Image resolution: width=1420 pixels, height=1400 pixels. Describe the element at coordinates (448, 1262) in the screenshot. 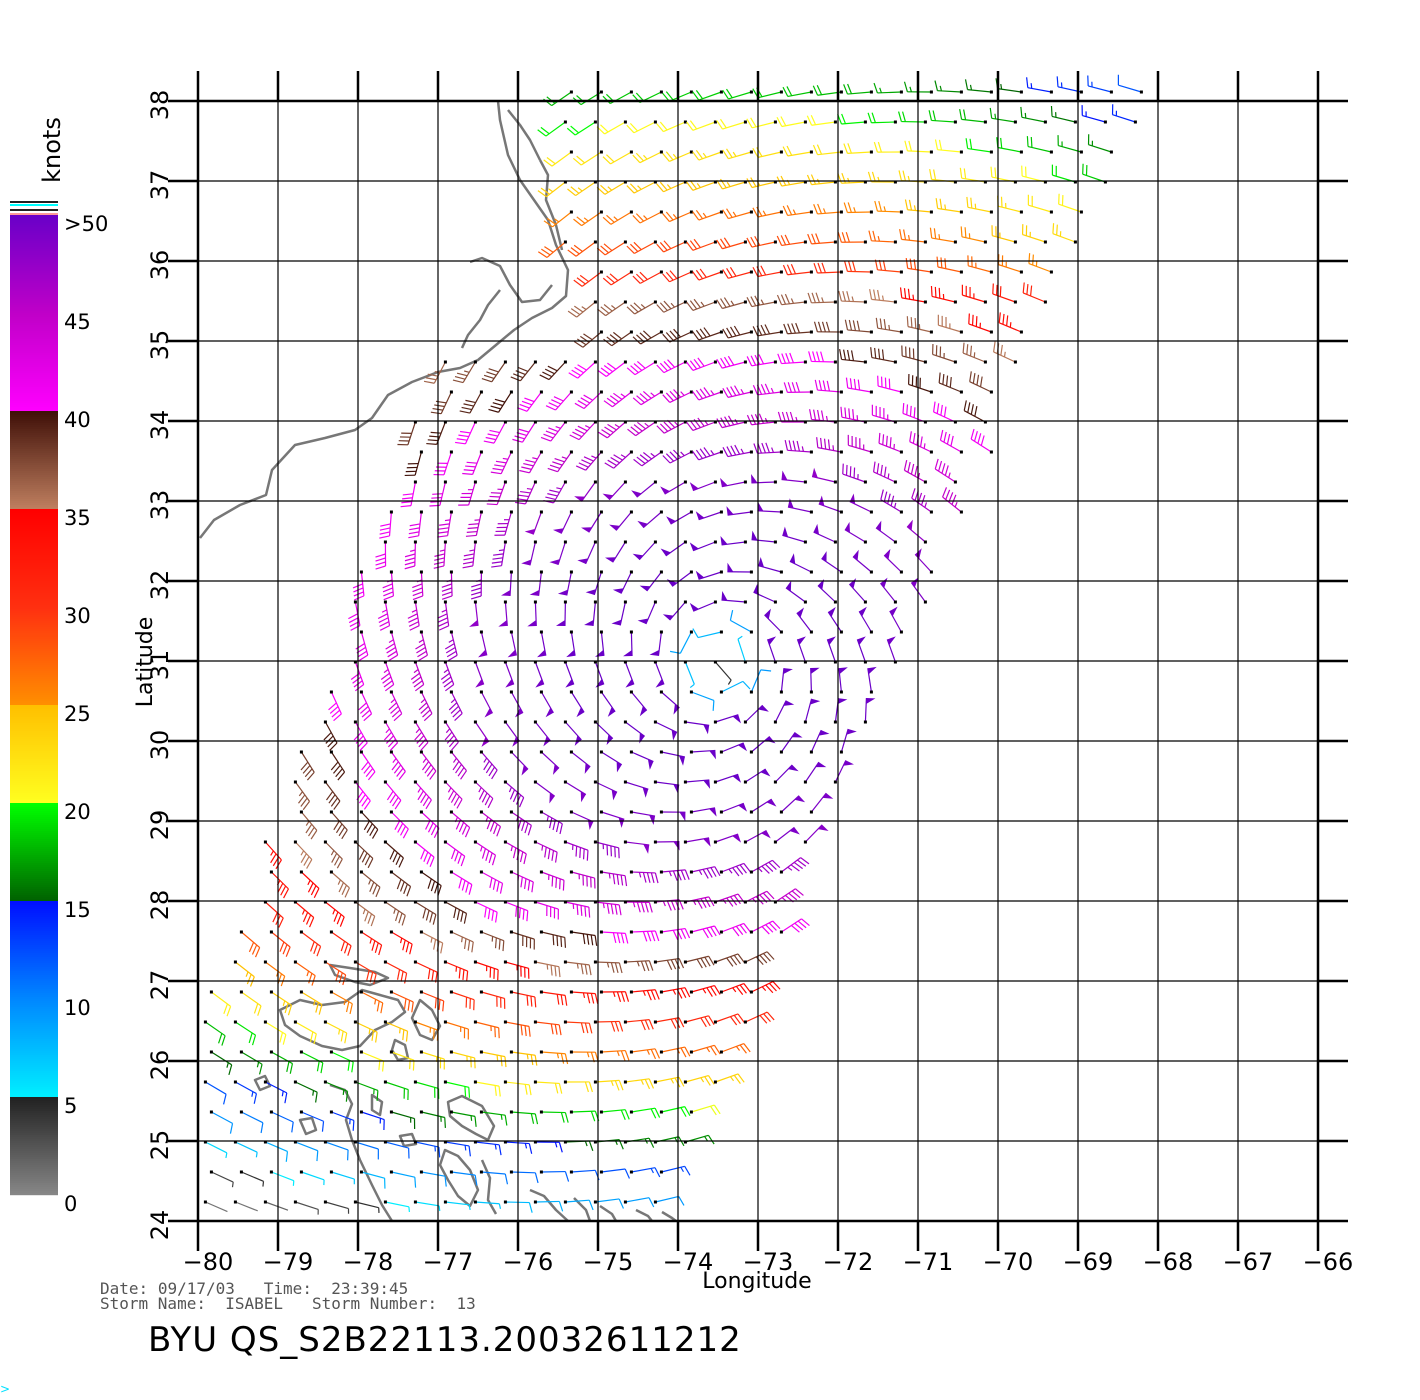

I see `x-tick-label: −77` at that location.